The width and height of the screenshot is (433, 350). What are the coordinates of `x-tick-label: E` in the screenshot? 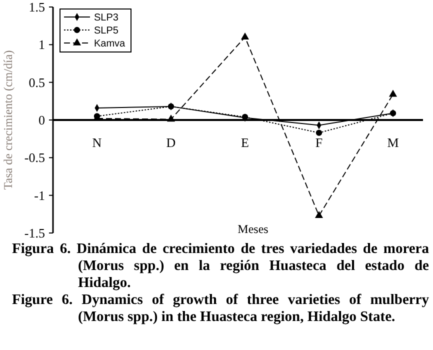 It's located at (245, 142).